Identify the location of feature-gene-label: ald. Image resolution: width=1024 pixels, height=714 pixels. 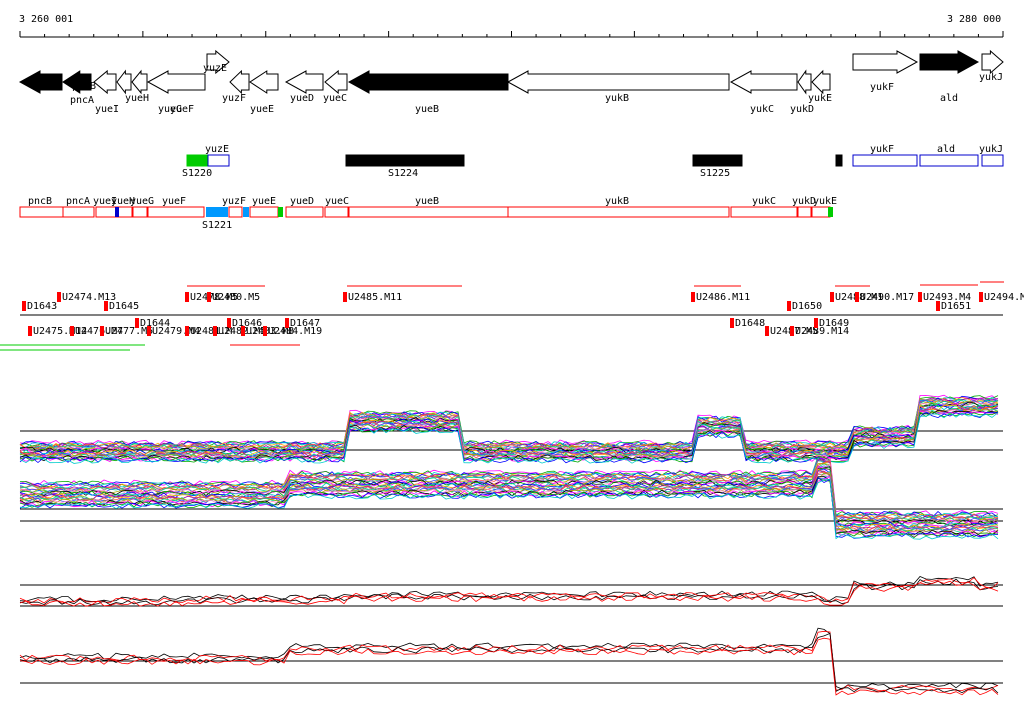
(946, 149).